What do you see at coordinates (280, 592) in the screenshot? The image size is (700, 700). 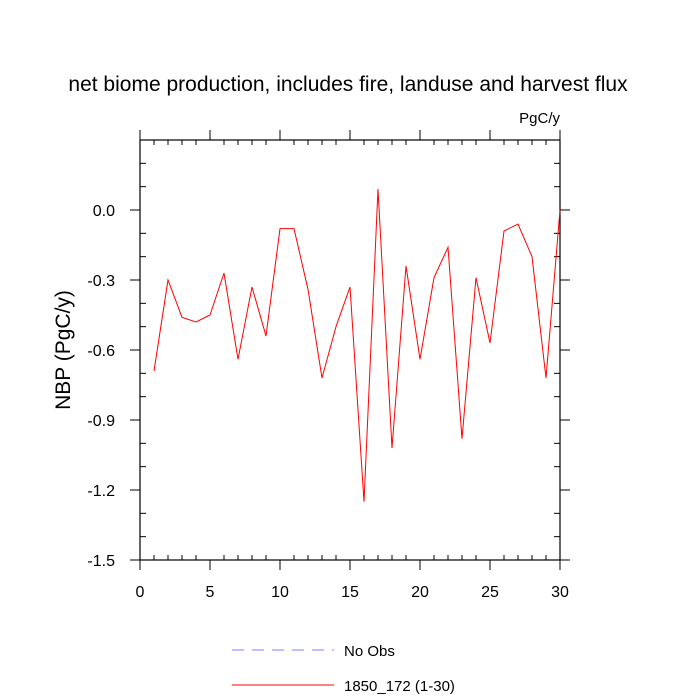 I see `x-tick-label: 10` at bounding box center [280, 592].